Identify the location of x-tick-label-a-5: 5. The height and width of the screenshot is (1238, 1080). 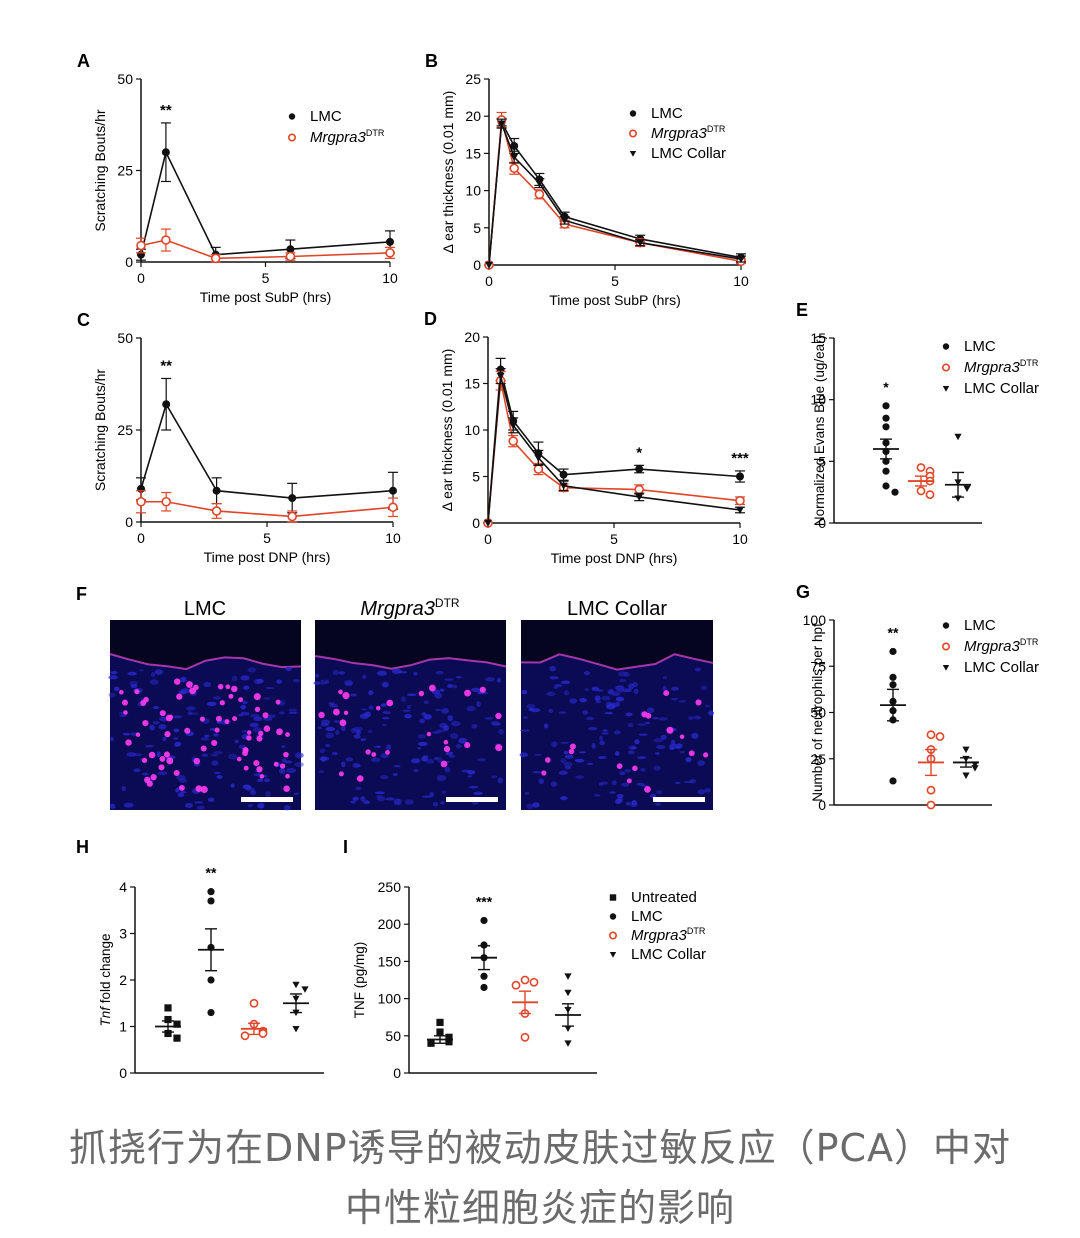
(266, 278).